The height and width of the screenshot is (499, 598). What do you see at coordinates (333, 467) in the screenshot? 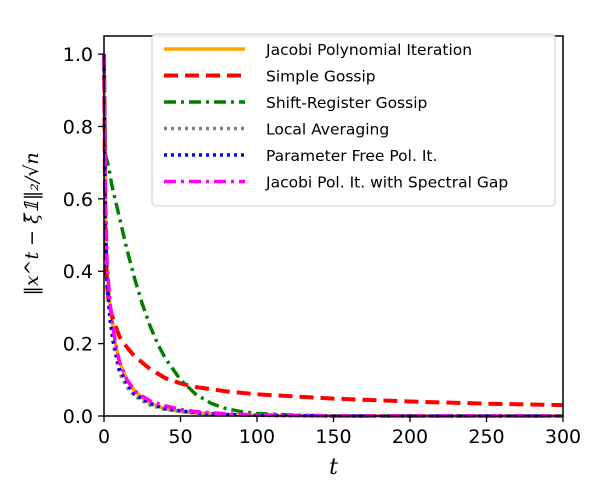
I see `x-axis-label: t` at bounding box center [333, 467].